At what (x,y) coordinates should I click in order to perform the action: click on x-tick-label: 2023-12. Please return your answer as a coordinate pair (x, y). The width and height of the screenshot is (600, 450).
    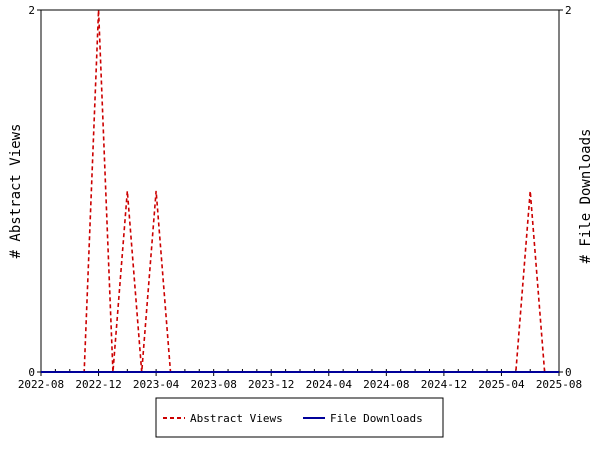
    Looking at the image, I should click on (271, 384).